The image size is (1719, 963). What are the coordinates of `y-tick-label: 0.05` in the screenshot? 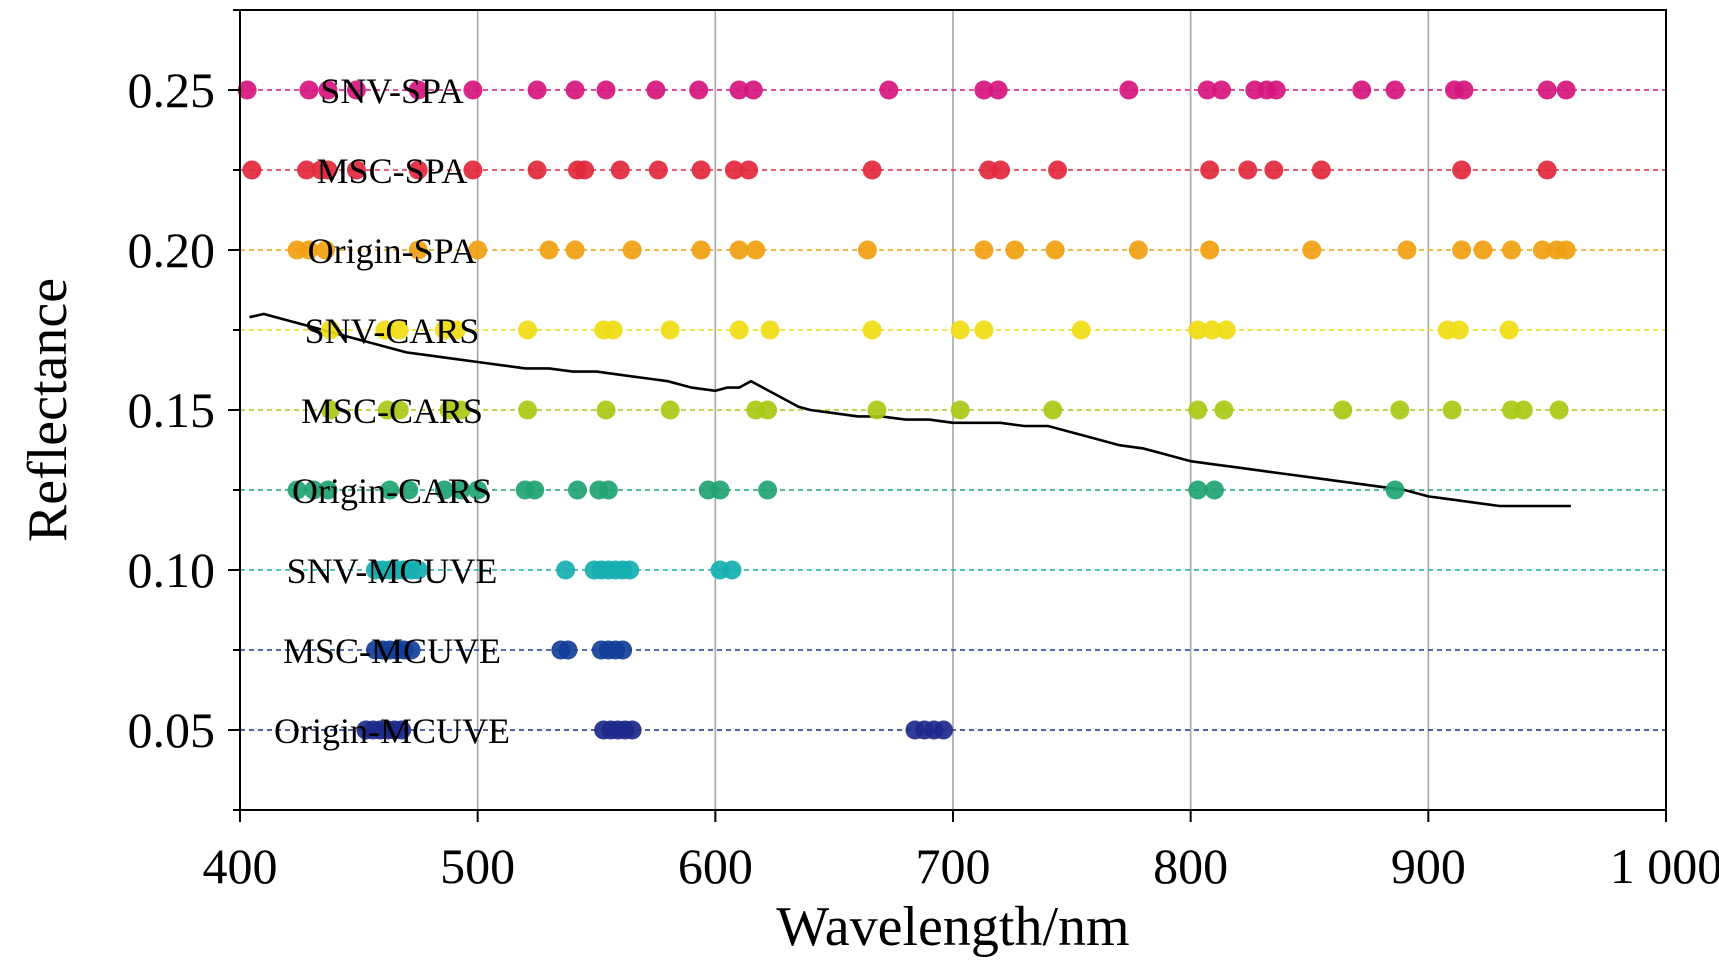 It's located at (172, 730).